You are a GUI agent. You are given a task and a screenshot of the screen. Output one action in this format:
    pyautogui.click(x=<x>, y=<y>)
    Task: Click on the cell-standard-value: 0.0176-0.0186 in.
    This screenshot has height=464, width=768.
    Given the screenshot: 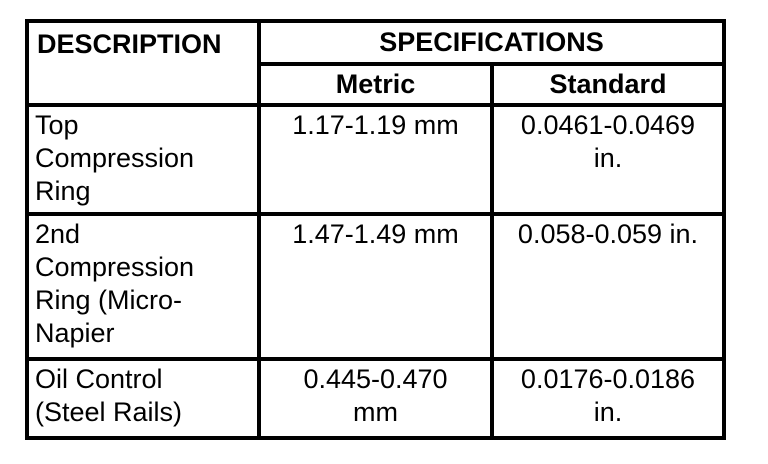 What is the action you would take?
    pyautogui.click(x=608, y=398)
    